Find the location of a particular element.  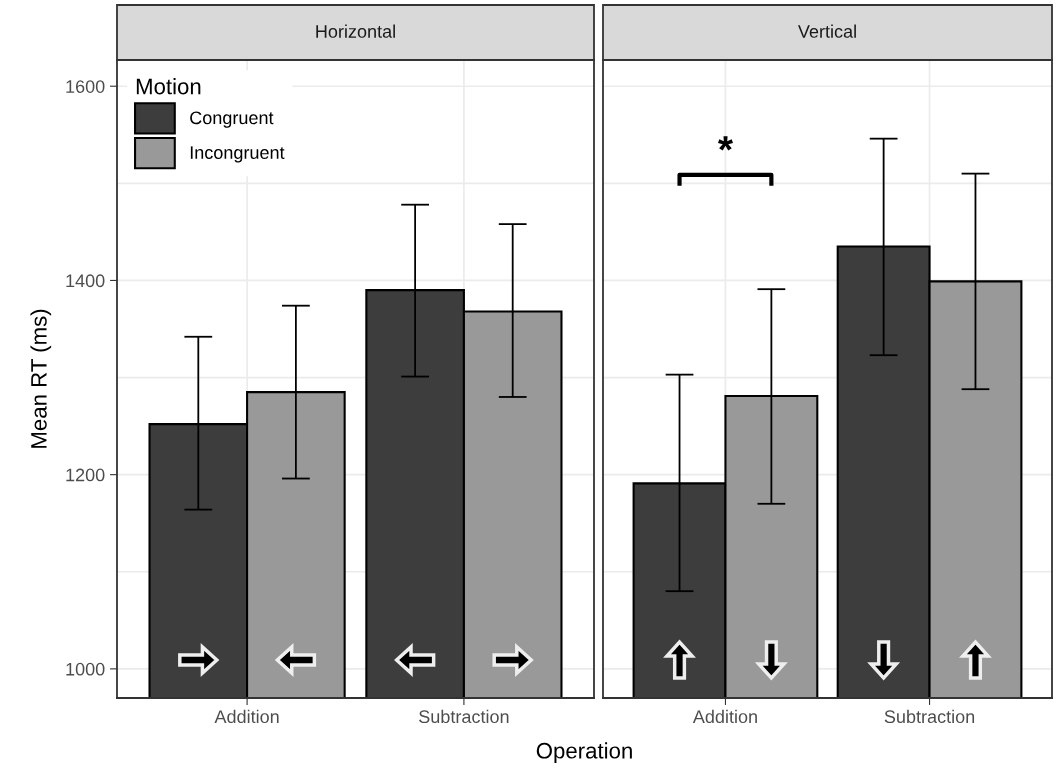

legend-label: Incongruent is located at coordinates (237, 154).